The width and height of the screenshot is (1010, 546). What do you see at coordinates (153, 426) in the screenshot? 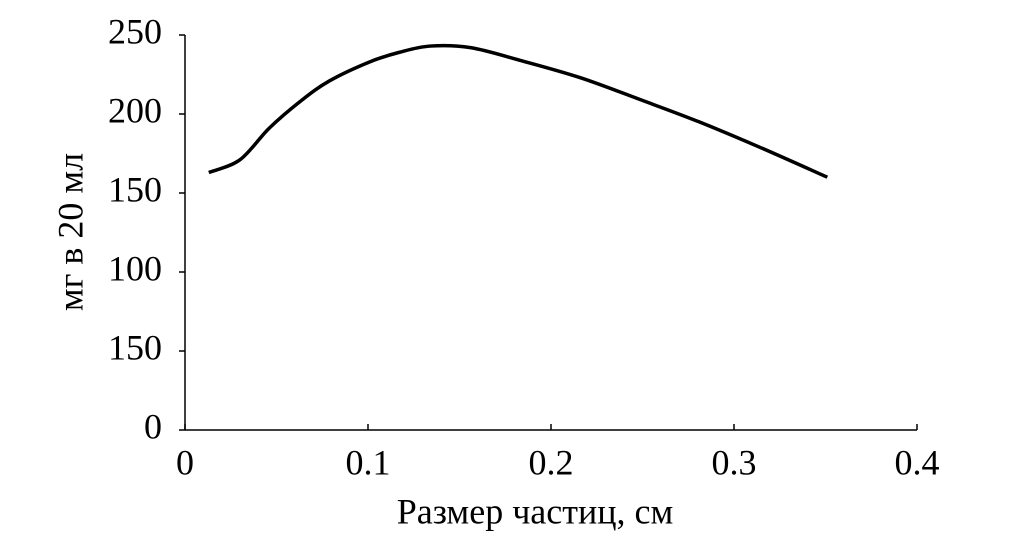
I see `y-tick-label: 0` at bounding box center [153, 426].